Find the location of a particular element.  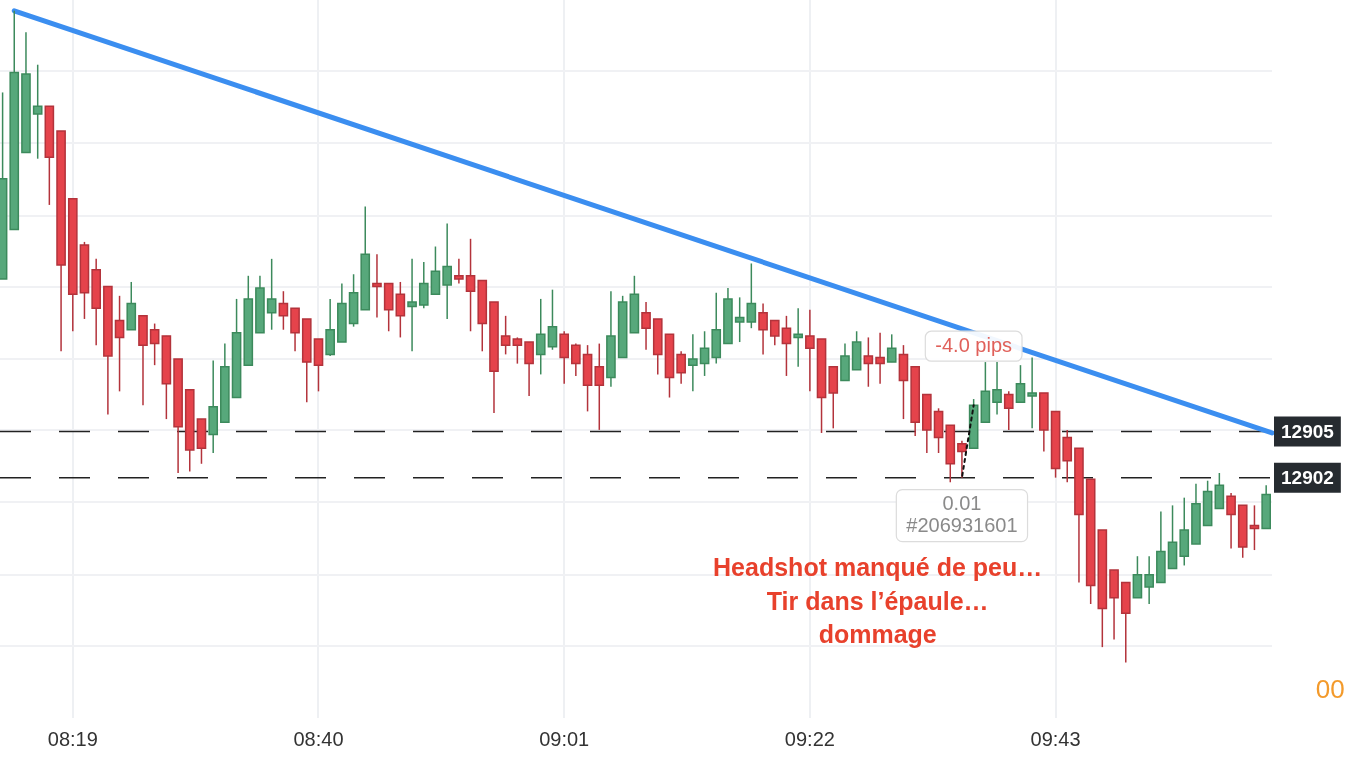

x-tick-label: 08:19 is located at coordinates (72, 738).